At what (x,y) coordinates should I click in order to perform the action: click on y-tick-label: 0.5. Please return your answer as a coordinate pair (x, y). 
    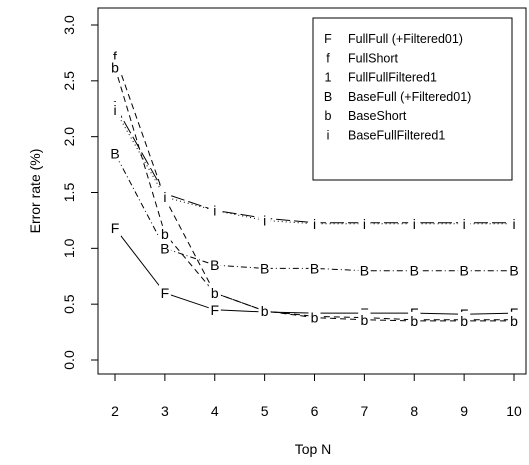
    Looking at the image, I should click on (69, 304).